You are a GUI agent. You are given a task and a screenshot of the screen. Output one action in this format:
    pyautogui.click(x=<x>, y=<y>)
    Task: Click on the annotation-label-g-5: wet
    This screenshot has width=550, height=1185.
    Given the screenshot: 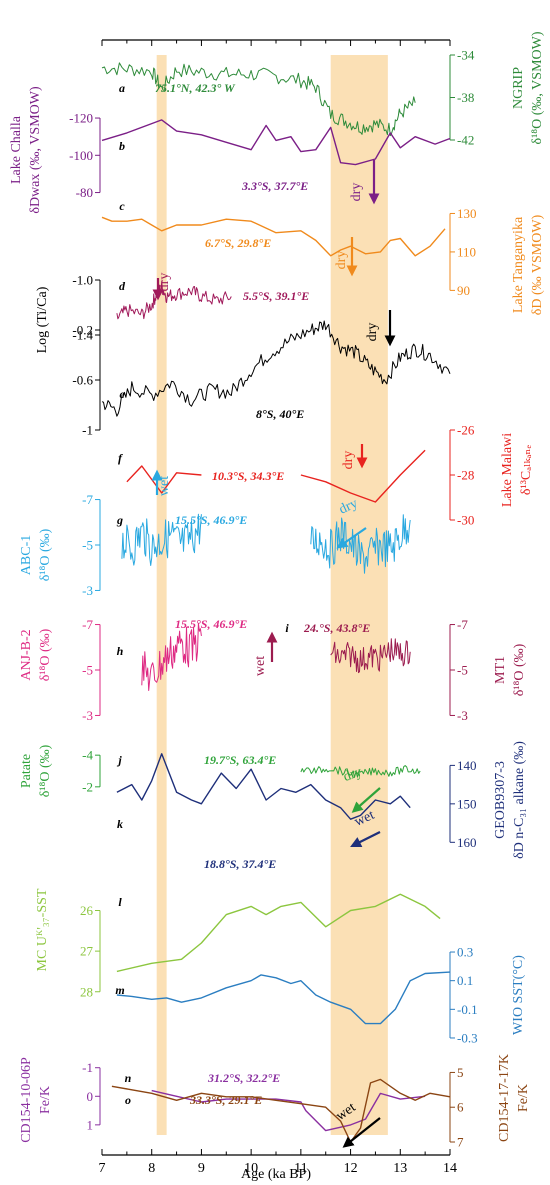 What is the action you would take?
    pyautogui.click(x=164, y=486)
    